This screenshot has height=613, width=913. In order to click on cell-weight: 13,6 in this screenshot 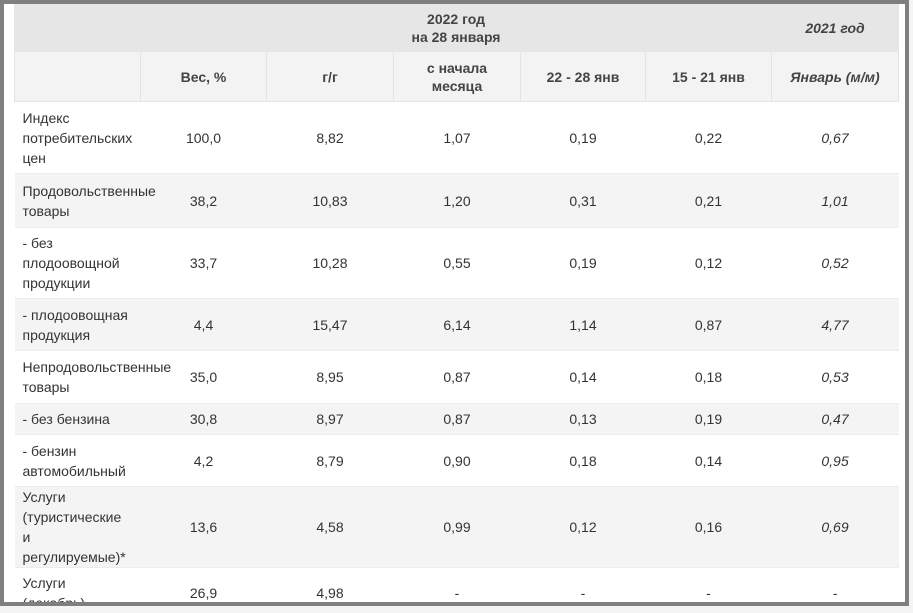, I will do `click(203, 527)`.